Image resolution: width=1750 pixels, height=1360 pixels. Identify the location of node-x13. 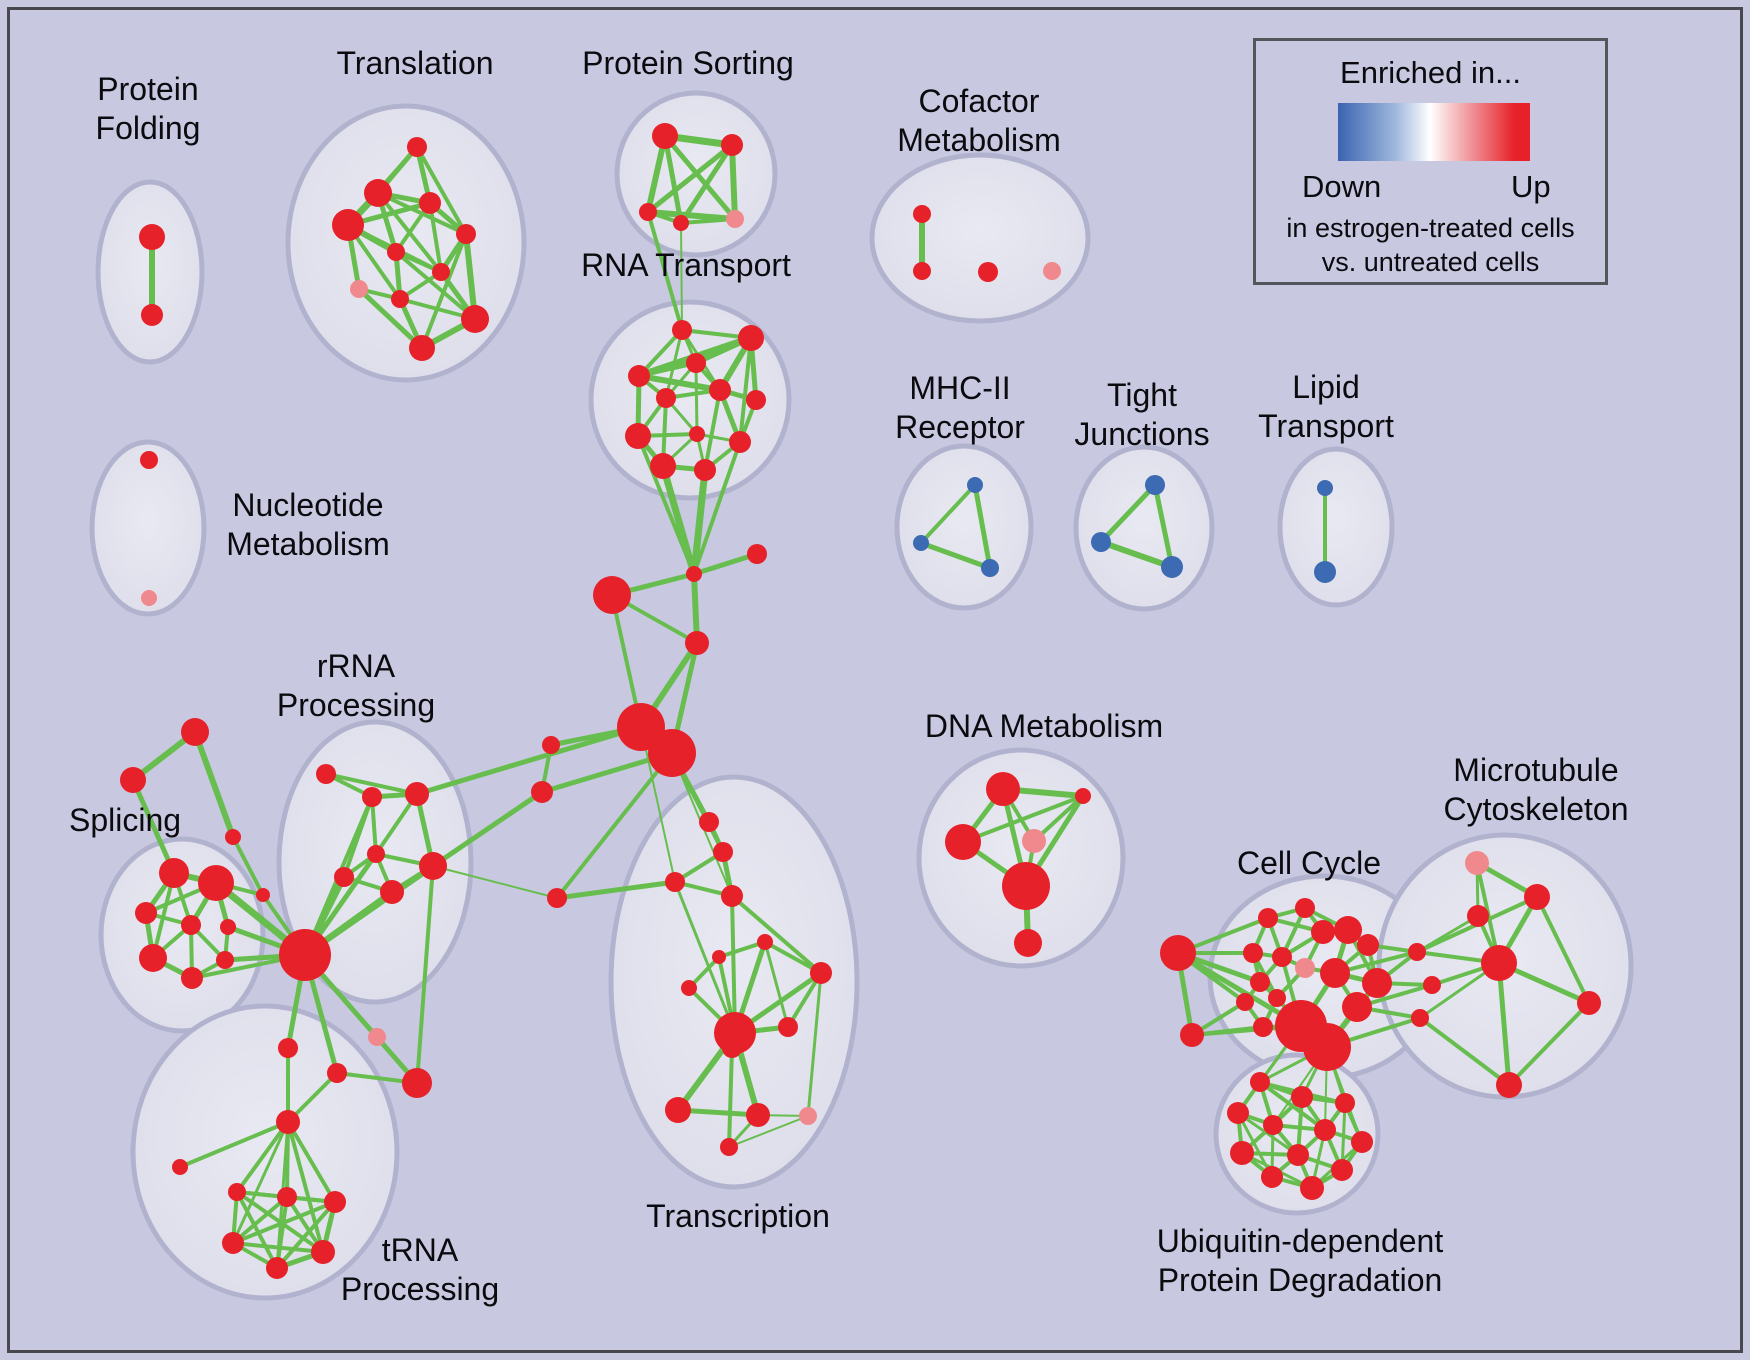
(758, 1115).